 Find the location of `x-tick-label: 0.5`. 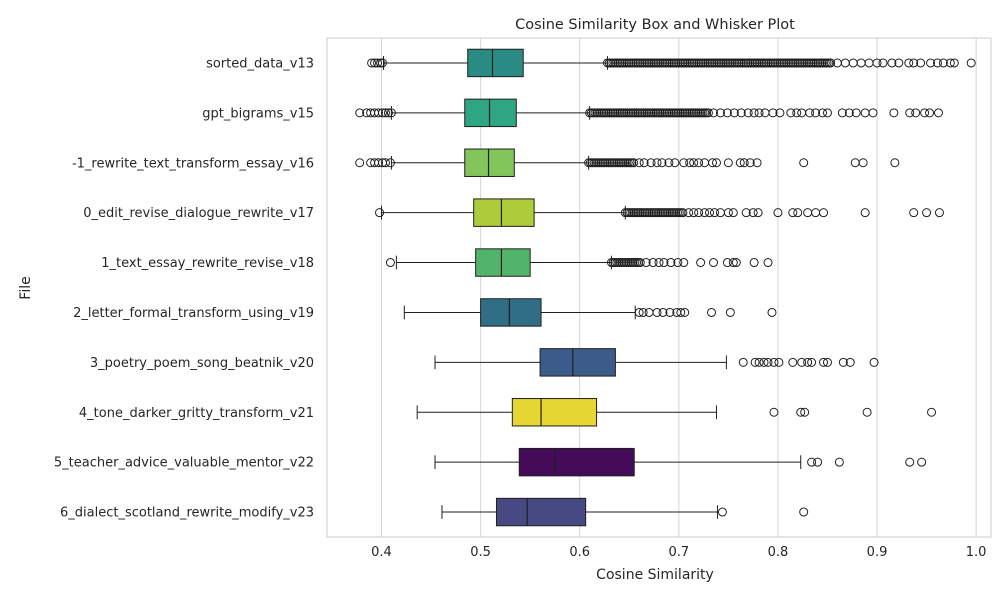

x-tick-label: 0.5 is located at coordinates (480, 552).